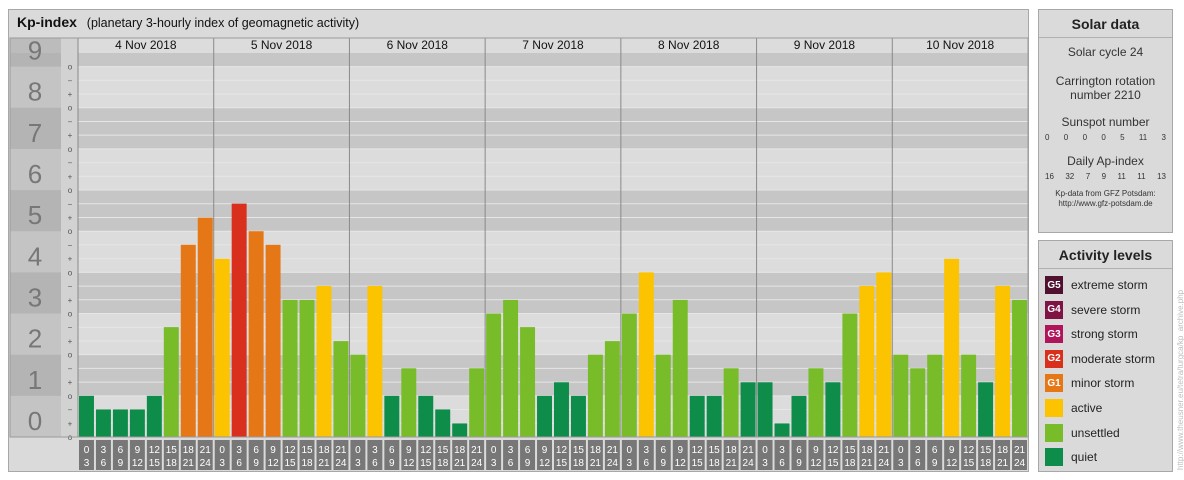 Image resolution: width=1184 pixels, height=480 pixels. I want to click on credit-line-1: Kp-data from GFZ Potsdam:, so click(1105, 193).